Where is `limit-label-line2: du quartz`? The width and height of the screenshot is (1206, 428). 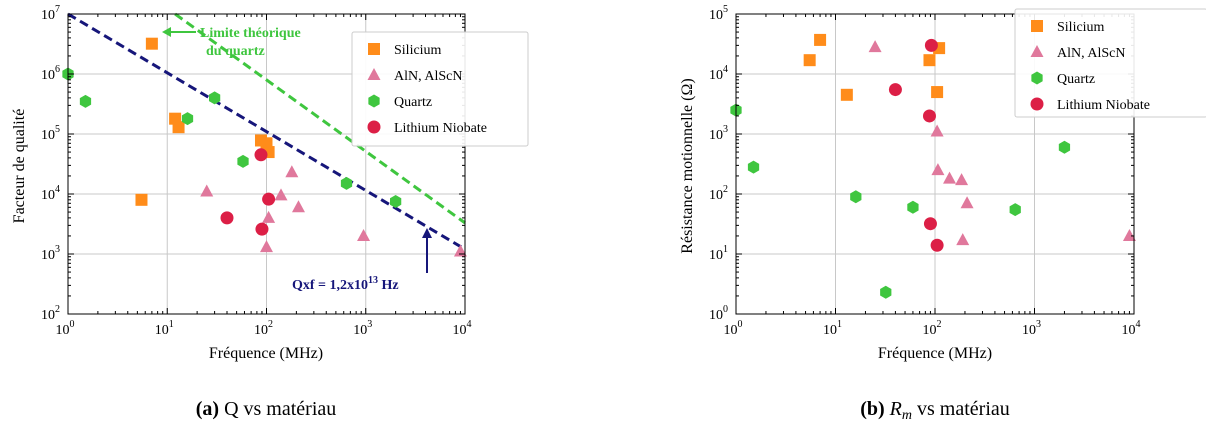
limit-label-line2: du quartz is located at coordinates (235, 51).